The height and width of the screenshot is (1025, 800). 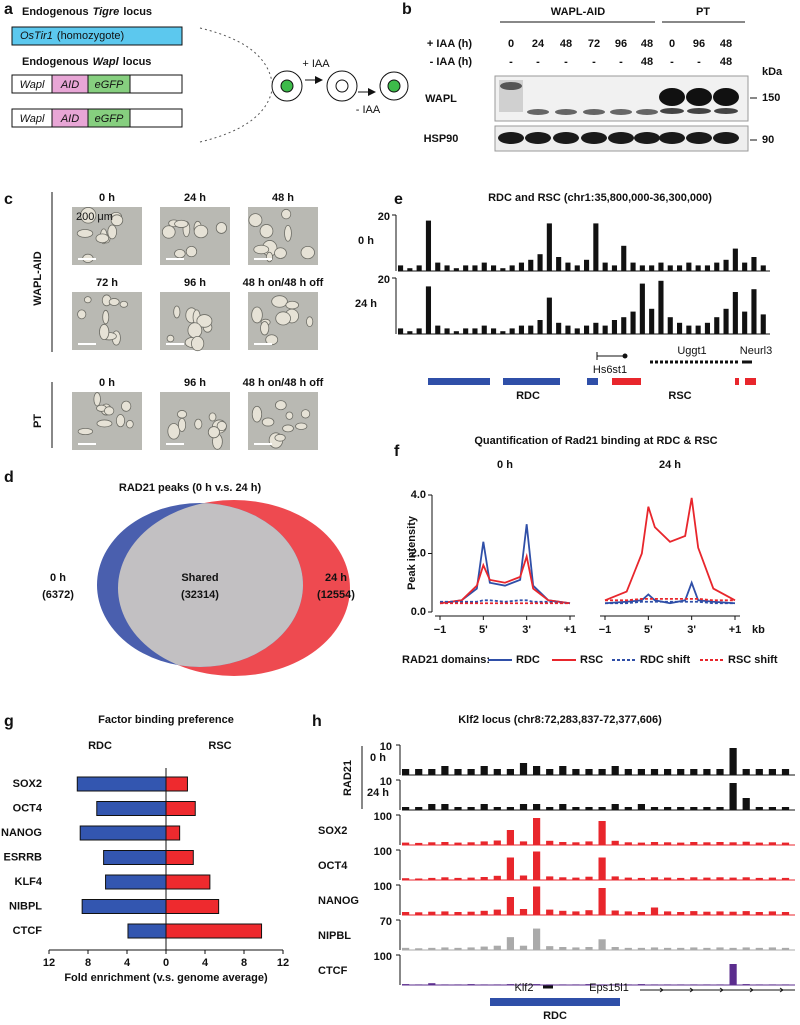 What do you see at coordinates (109, 119) in the screenshot?
I see `allele-label: eGFP` at bounding box center [109, 119].